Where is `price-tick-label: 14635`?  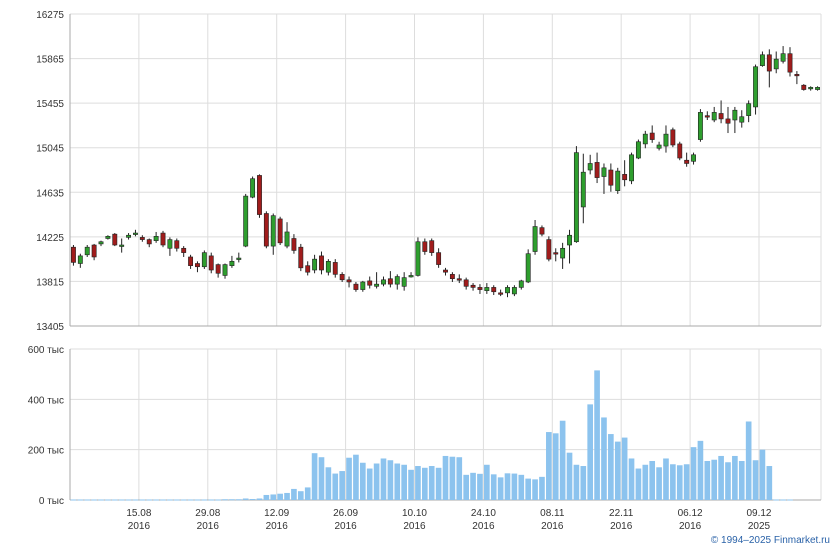 price-tick-label: 14635 is located at coordinates (50, 193).